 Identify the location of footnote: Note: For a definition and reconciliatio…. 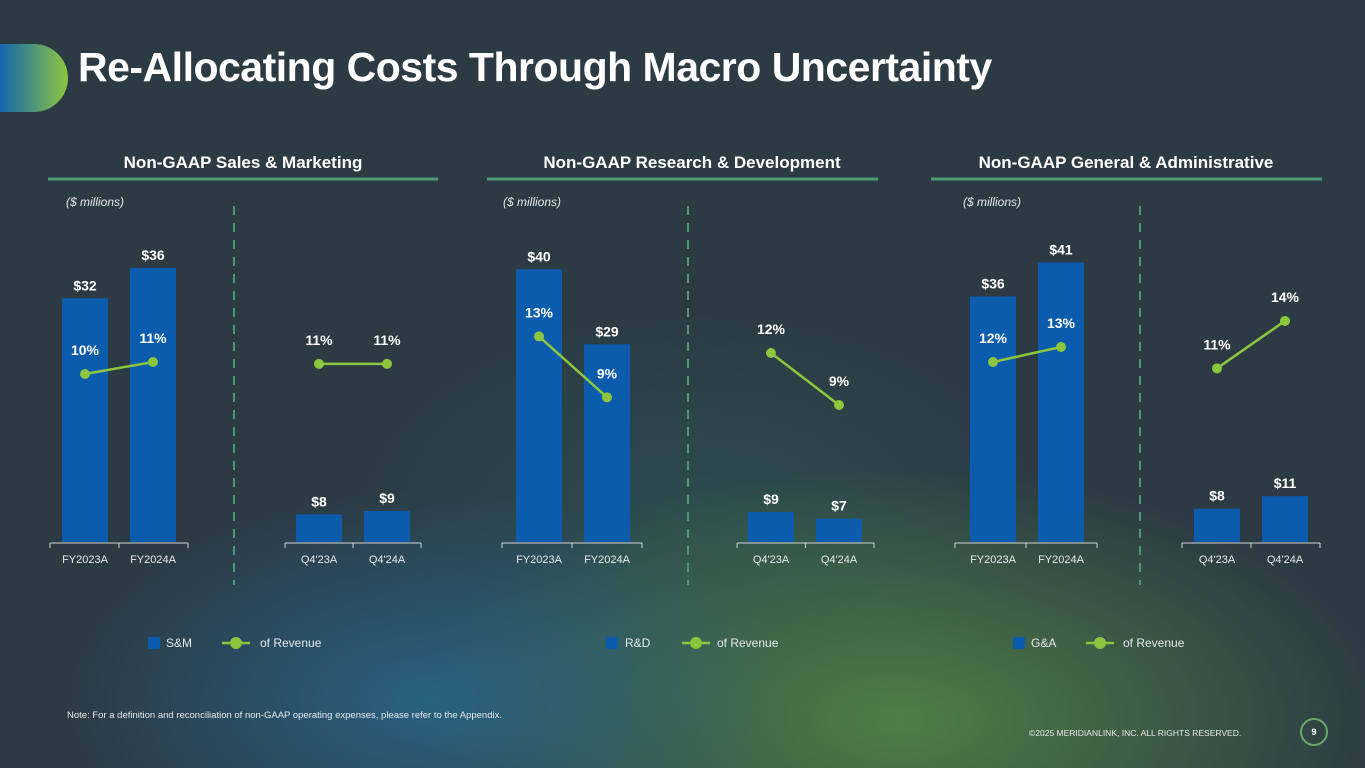
(284, 715).